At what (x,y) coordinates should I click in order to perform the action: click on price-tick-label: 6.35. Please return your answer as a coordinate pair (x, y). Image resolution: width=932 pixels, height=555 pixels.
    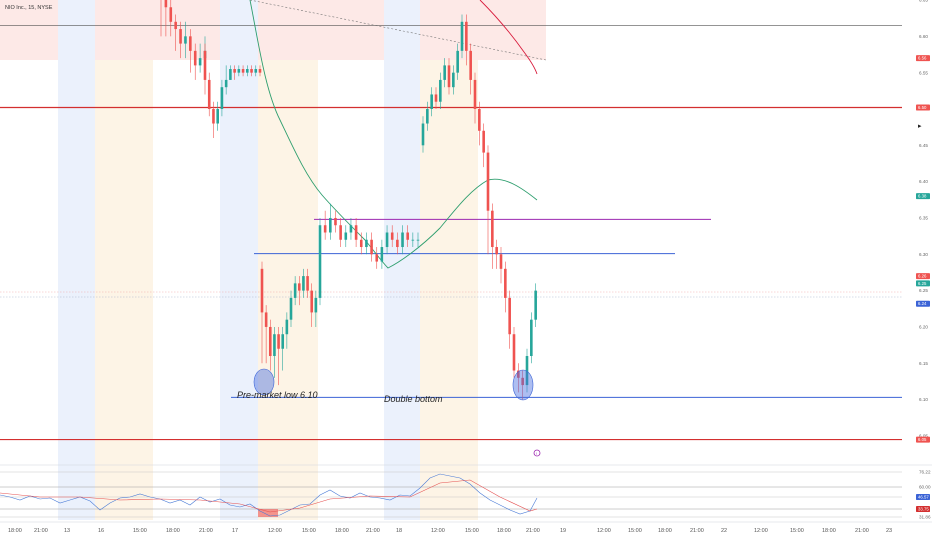
    Looking at the image, I should click on (923, 218).